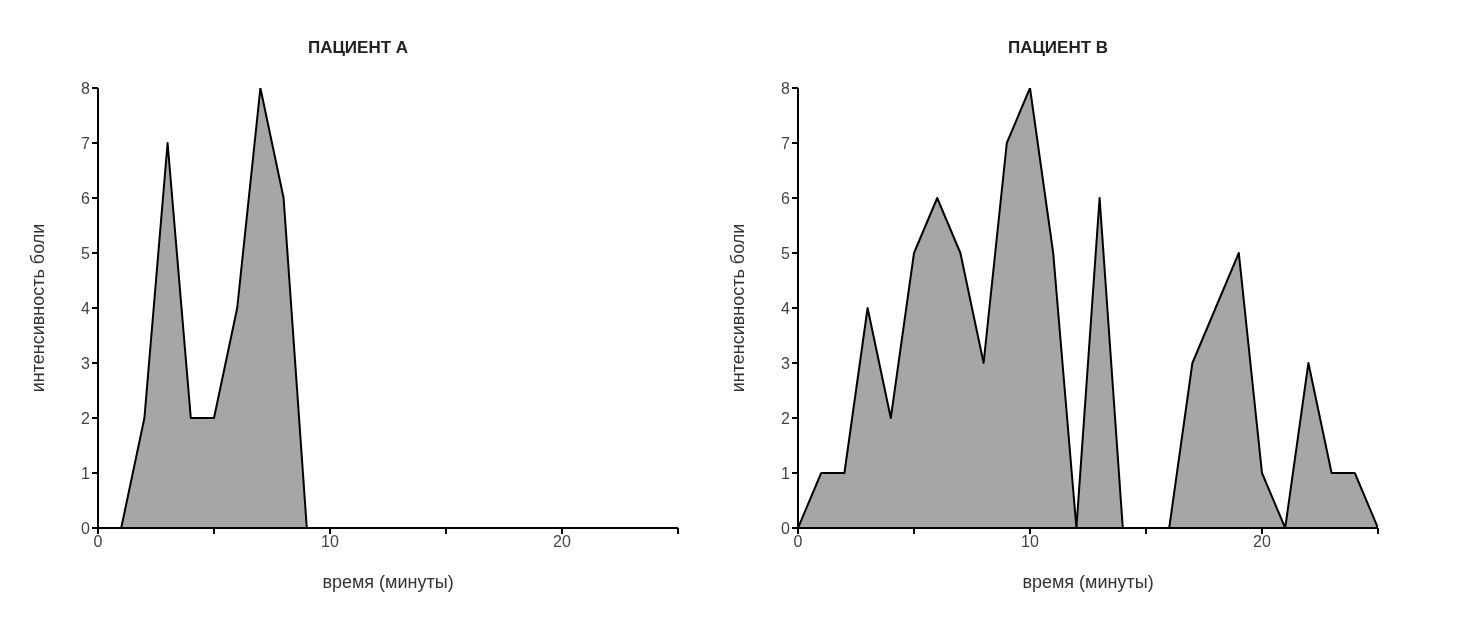  Describe the element at coordinates (358, 48) in the screenshot. I see `chart-title: ПАЦИЕНТ А` at that location.